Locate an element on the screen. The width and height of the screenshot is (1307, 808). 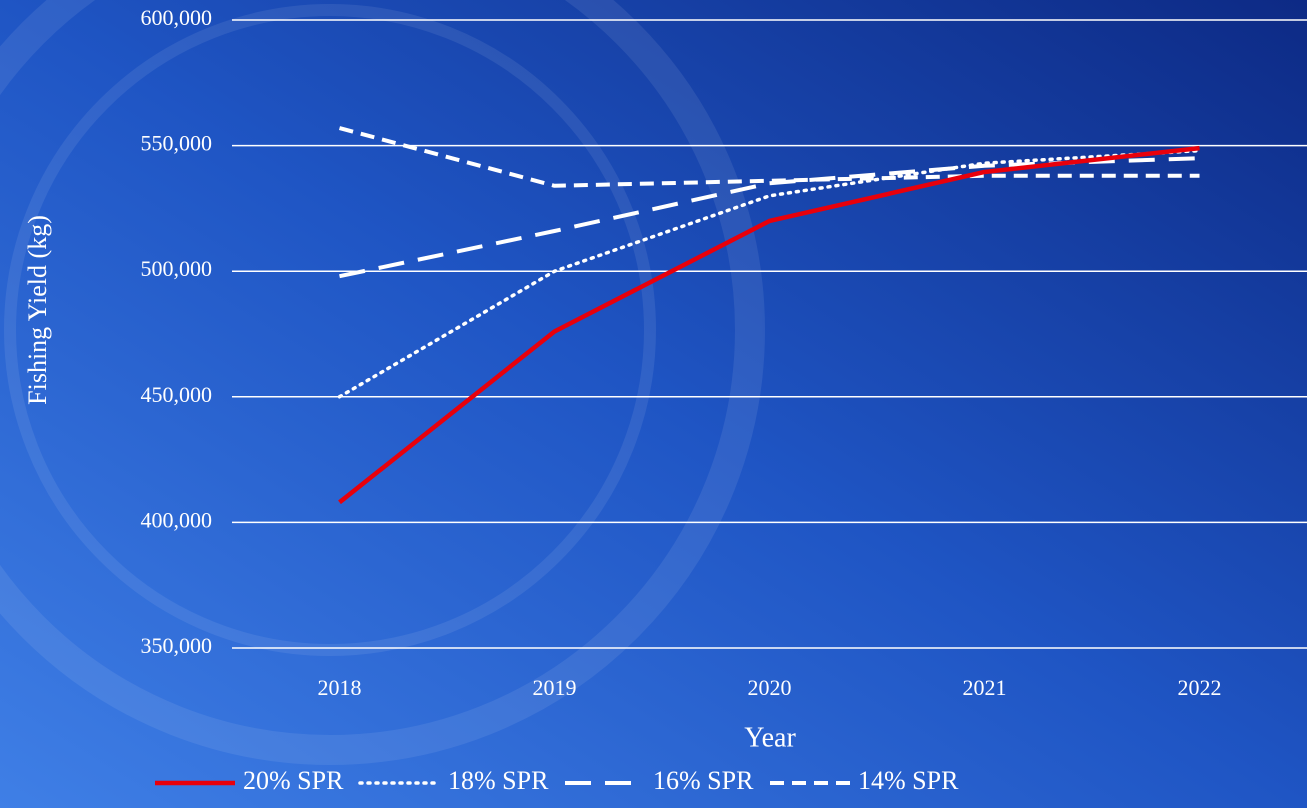
legend-label: 20% SPR is located at coordinates (293, 780).